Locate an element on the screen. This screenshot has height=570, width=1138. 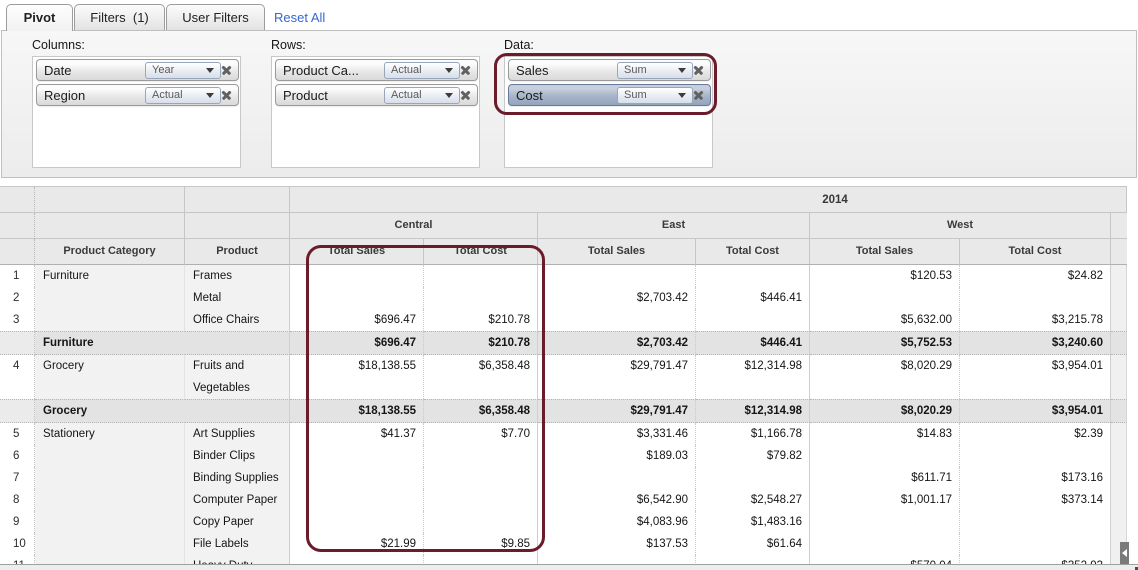
row-number-cell: 11 is located at coordinates (17, 559).